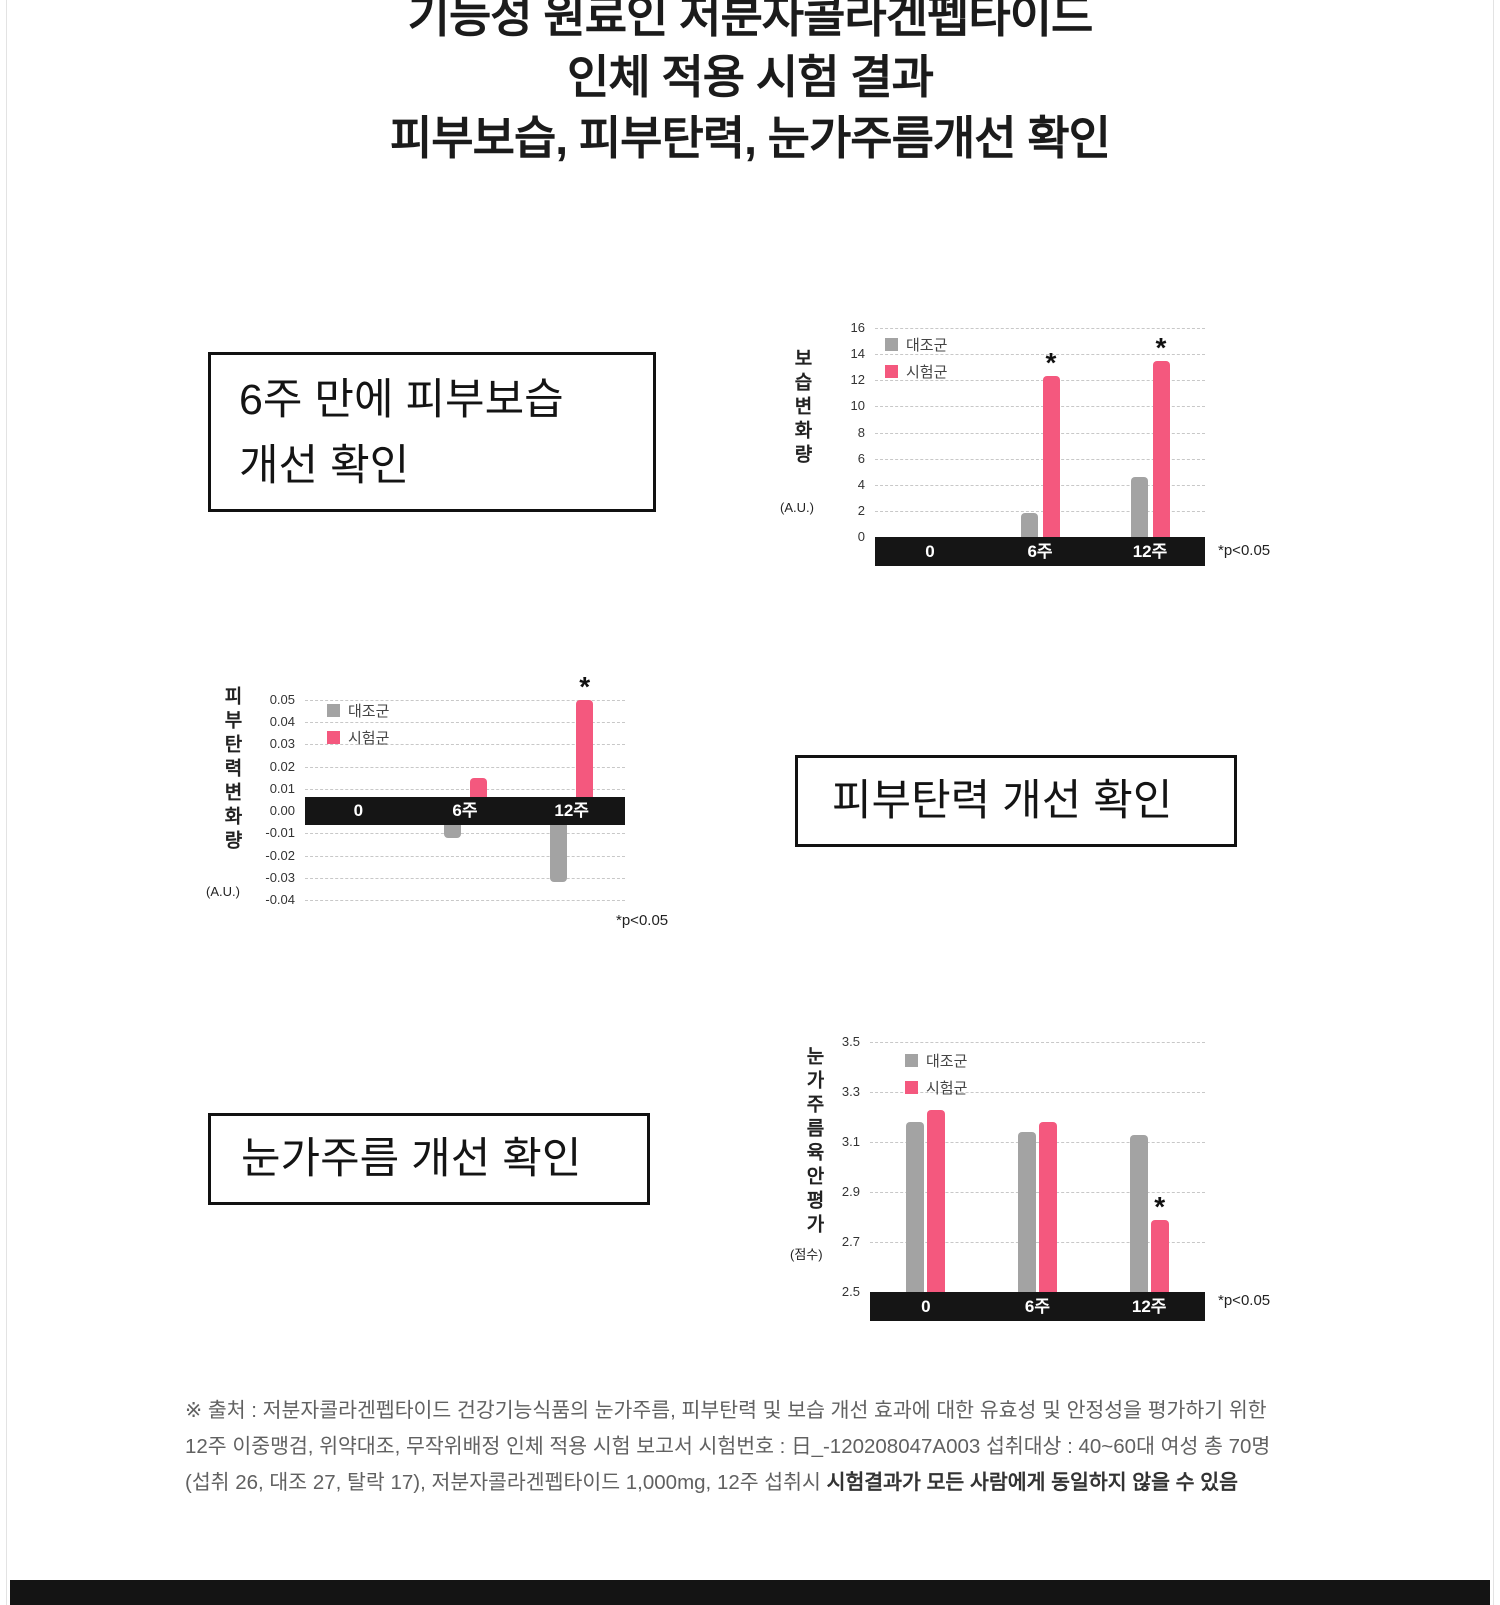  I want to click on y-tick-label: 2, so click(861, 510).